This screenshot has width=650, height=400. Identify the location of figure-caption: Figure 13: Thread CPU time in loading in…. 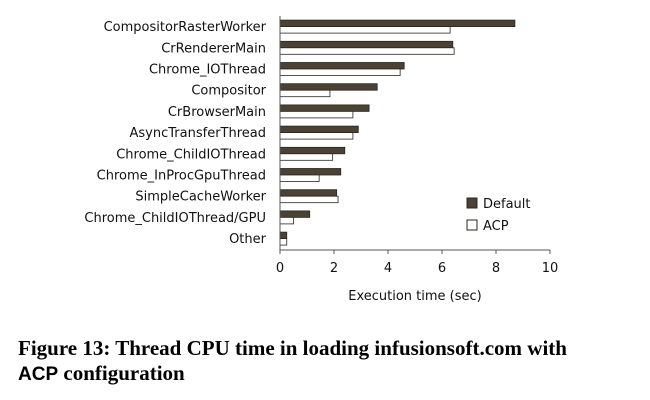
(328, 361).